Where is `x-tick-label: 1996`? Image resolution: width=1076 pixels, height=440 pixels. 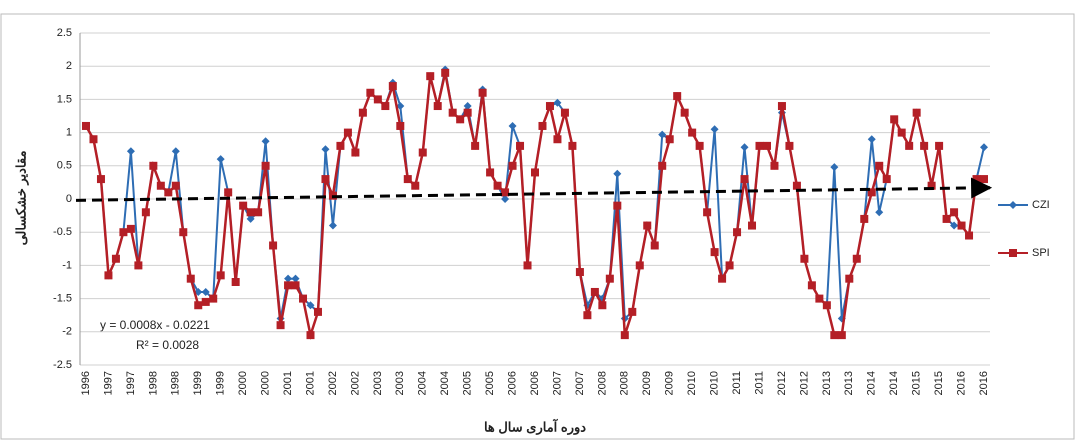
x-tick-label: 1996 is located at coordinates (86, 383).